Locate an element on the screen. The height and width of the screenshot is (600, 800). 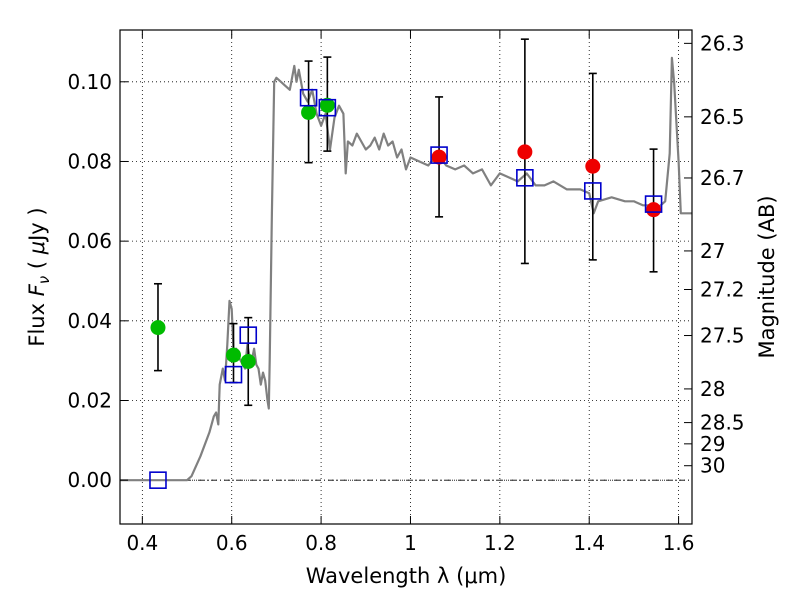
mag-tick-label: 26.5 is located at coordinates (722, 117).